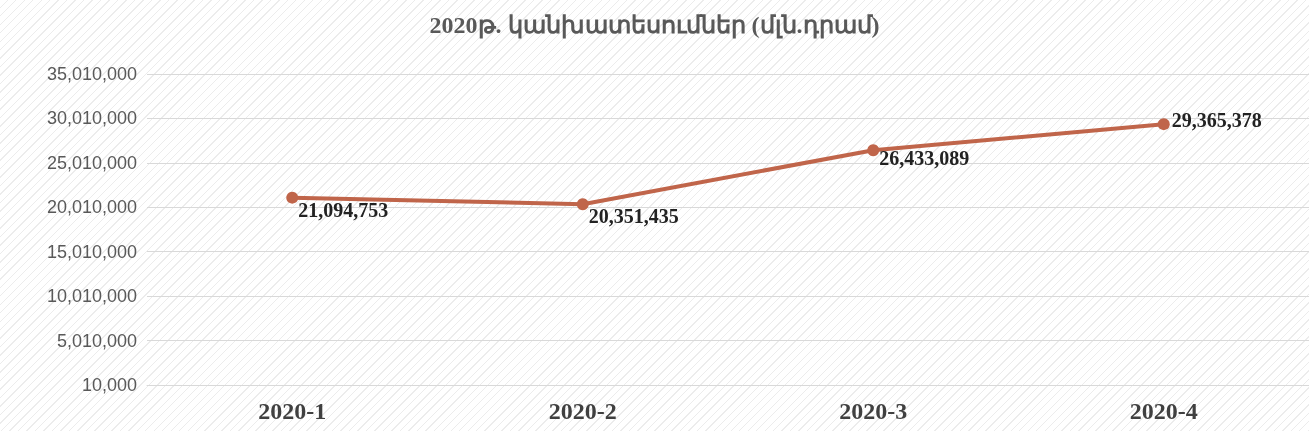  What do you see at coordinates (96, 340) in the screenshot?
I see `y-tick-label: 5,010,000` at bounding box center [96, 340].